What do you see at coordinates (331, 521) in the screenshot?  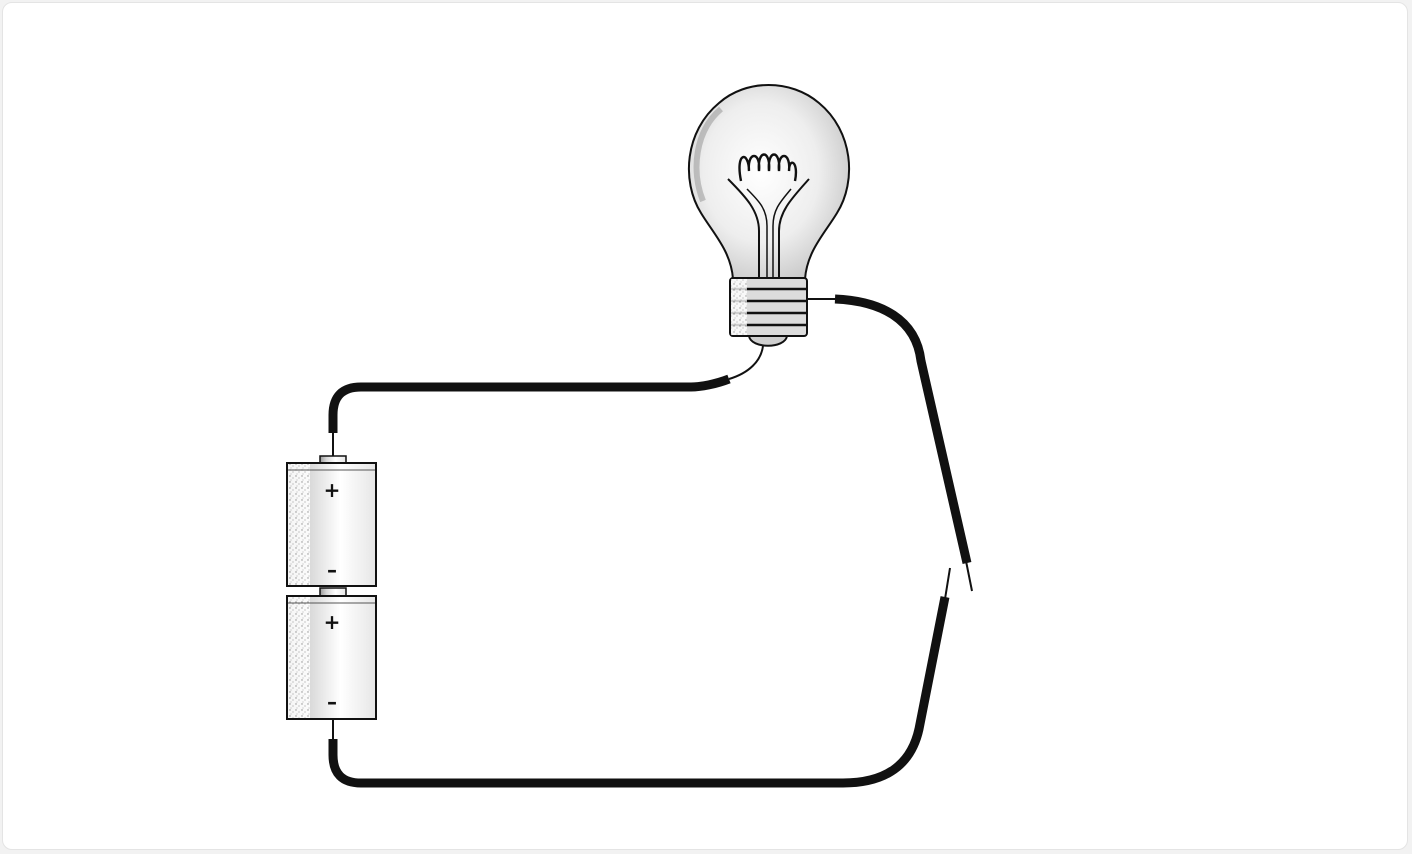 I see `battery-cell-upper: + –` at bounding box center [331, 521].